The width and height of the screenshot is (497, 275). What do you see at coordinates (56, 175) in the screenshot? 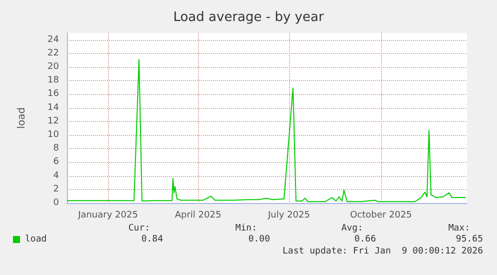
I see `y-tick-label: 4` at bounding box center [56, 175].